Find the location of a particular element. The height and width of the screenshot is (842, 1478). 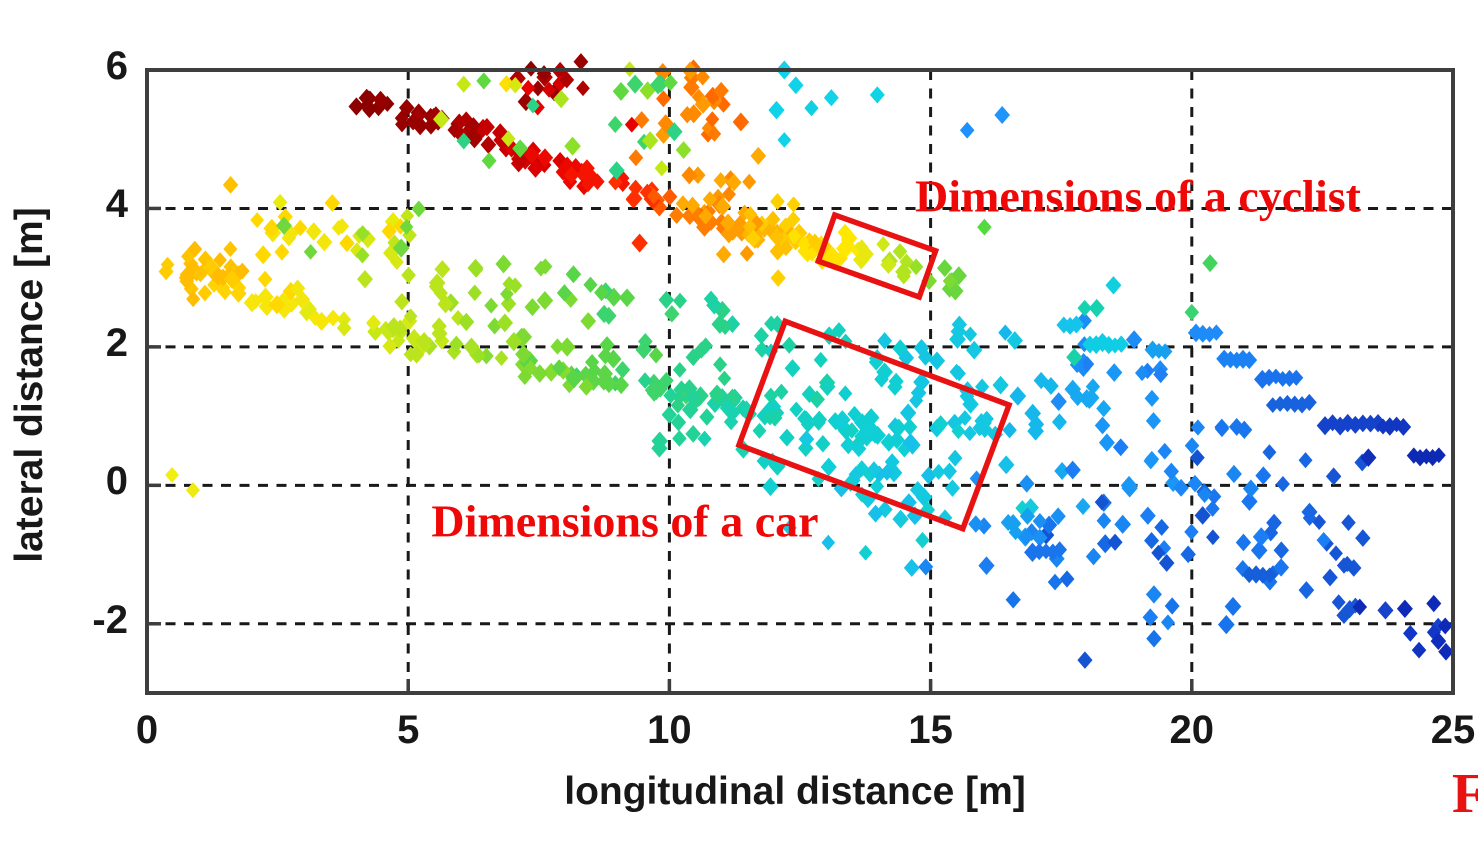

car-annotation-label: Dimensions of a car is located at coordinates (625, 521).